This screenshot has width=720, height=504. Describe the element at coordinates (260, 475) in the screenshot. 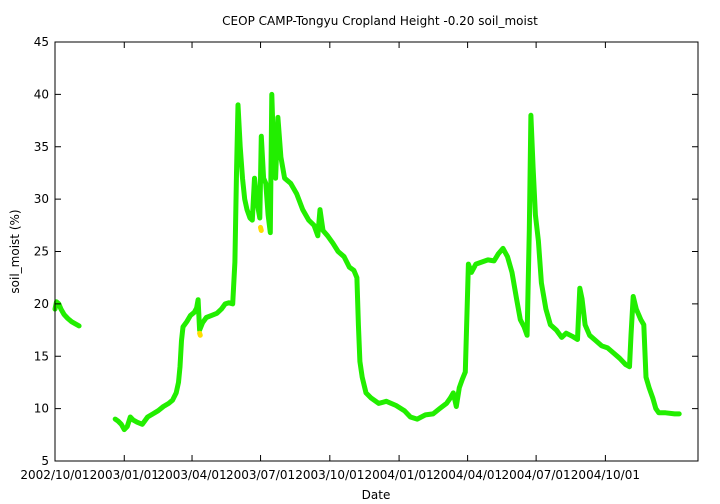

I see `x-tick-label: 2003/07/01` at that location.